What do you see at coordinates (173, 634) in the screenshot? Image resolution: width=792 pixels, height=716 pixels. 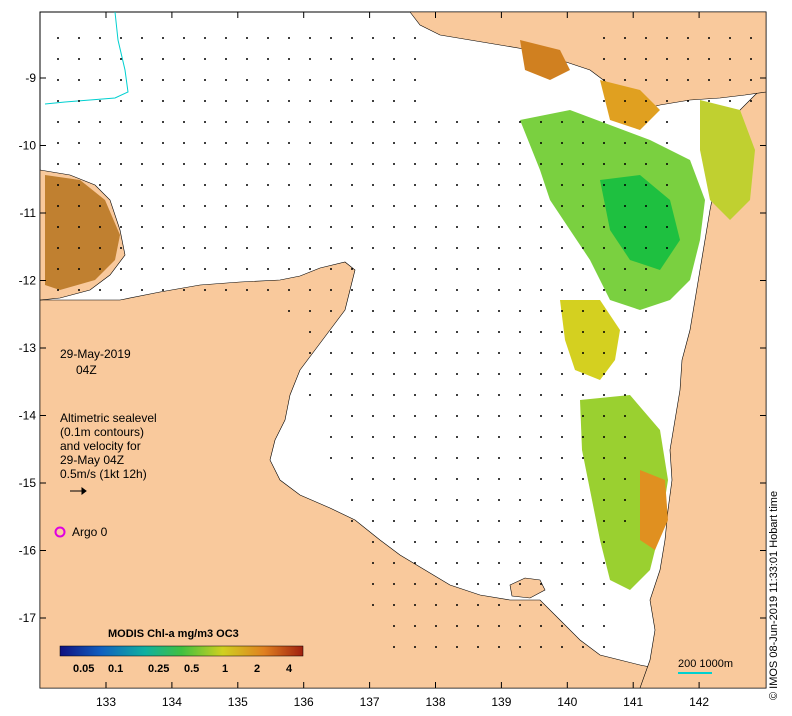 I see `colorbar-title: MODIS Chl-a mg/m3 OC3` at bounding box center [173, 634].